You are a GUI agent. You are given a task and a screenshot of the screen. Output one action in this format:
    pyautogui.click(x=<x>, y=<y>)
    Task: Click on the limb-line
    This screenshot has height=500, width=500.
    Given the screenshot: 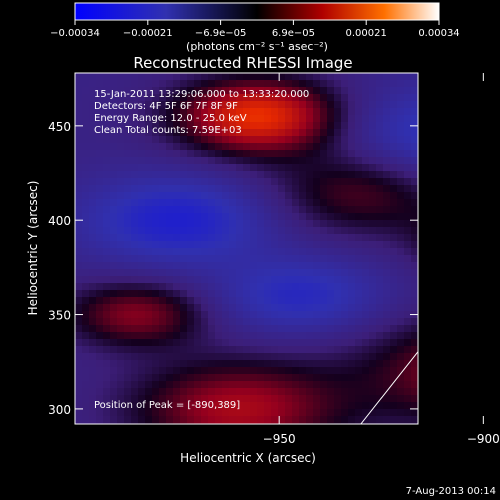 What is the action you would take?
    pyautogui.click(x=389, y=387)
    